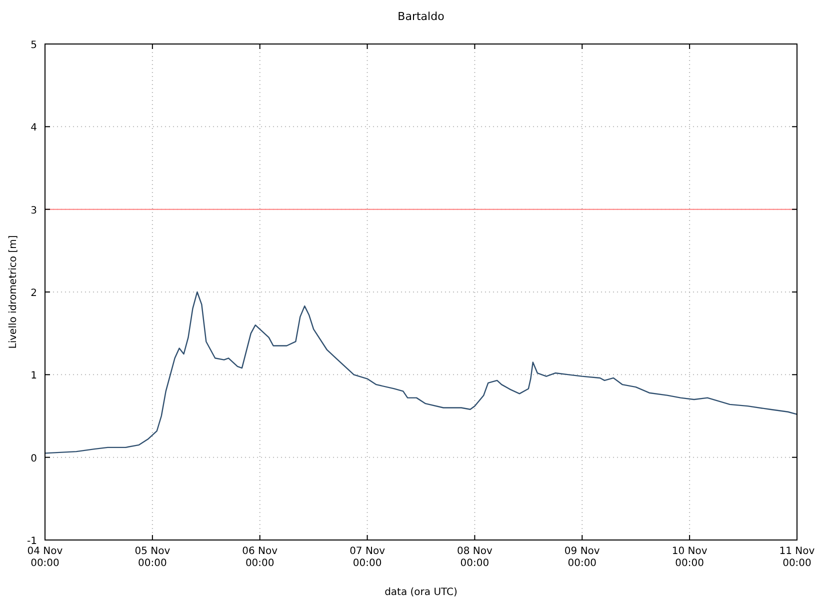  I want to click on x-tick-label: 04 Nov 00:00, so click(45, 557).